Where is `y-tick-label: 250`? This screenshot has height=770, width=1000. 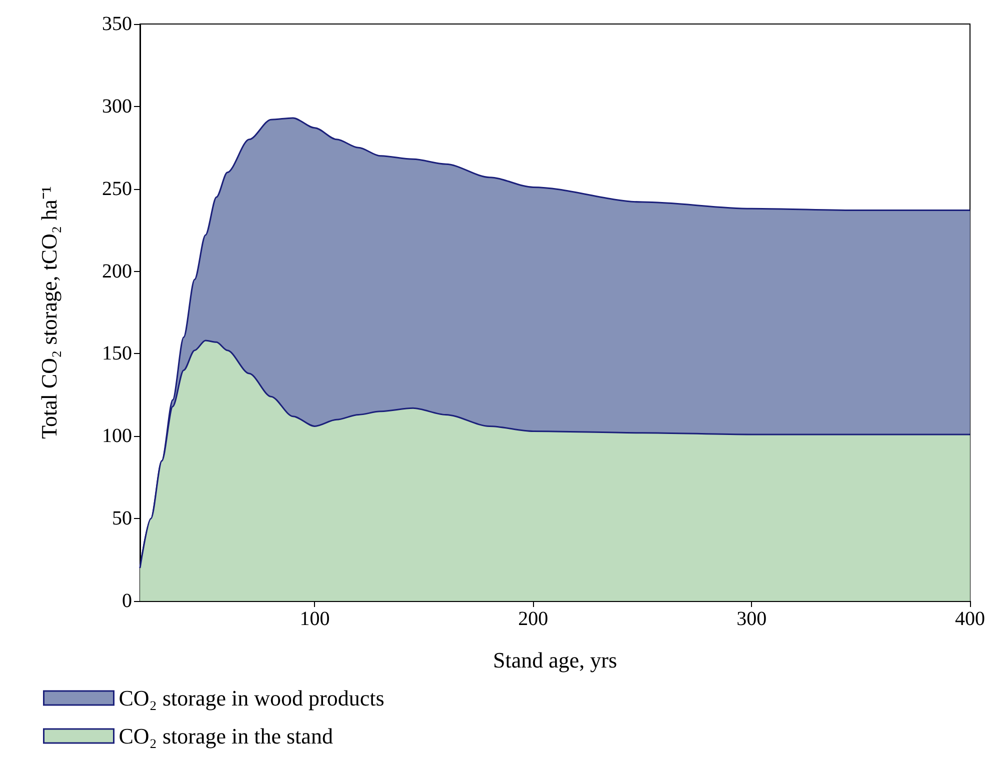 y-tick-label: 250 is located at coordinates (117, 189).